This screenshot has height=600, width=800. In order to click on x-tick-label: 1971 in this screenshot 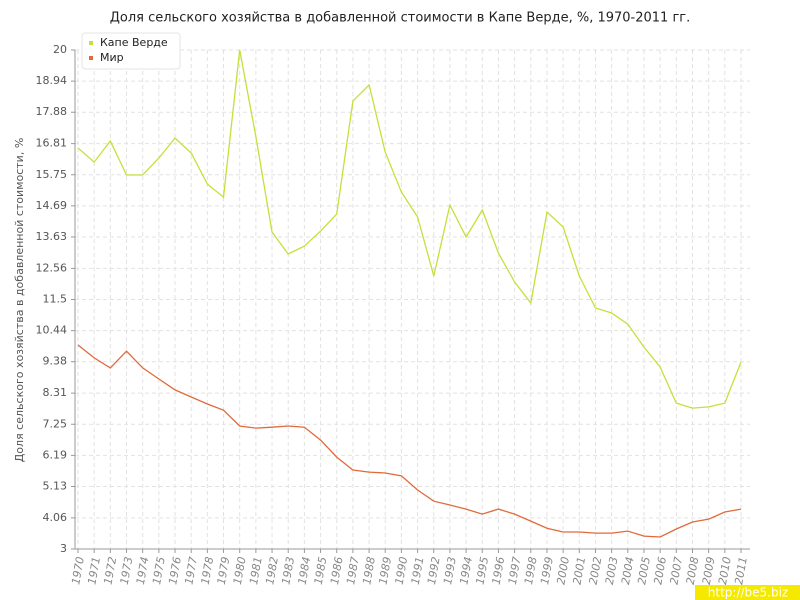, I will do `click(94, 571)`.